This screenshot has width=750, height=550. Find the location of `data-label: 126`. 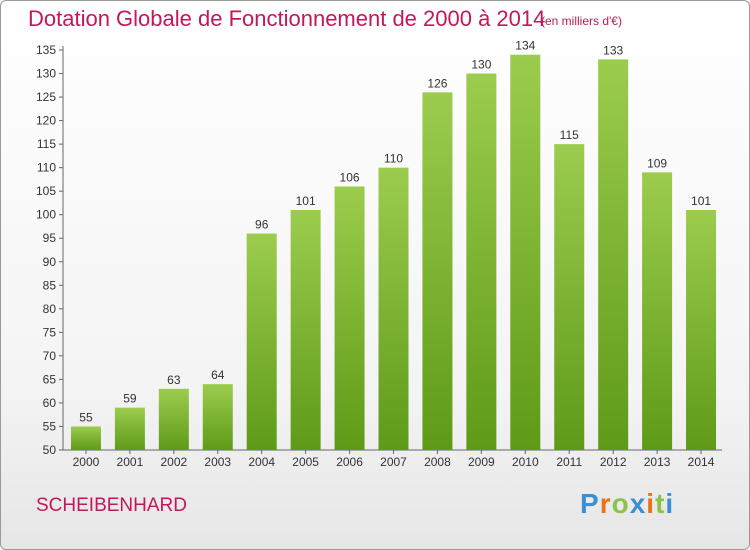

data-label: 126 is located at coordinates (437, 83).